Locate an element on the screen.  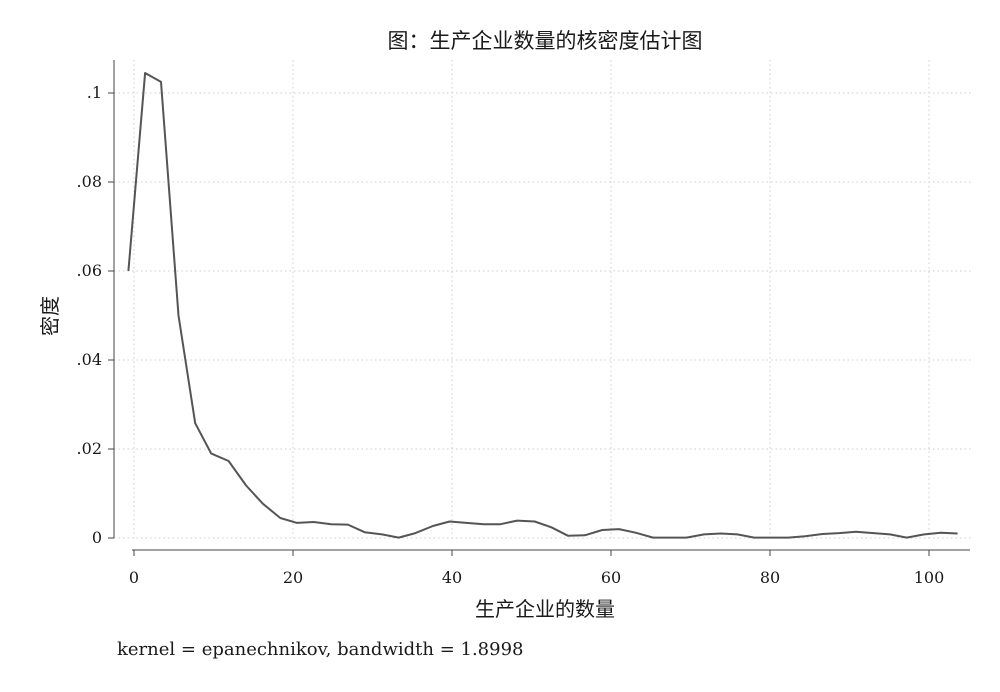
y-tick-label-5: .1 is located at coordinates (94, 92).